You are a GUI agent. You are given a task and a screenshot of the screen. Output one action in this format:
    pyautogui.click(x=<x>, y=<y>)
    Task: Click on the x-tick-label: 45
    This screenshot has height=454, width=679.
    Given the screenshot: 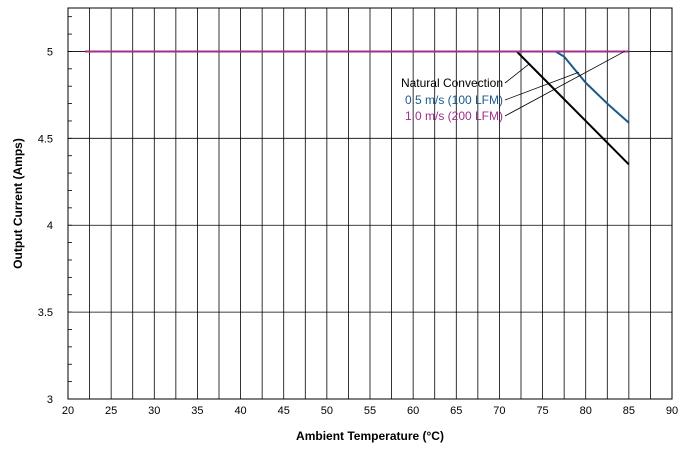 What is the action you would take?
    pyautogui.click(x=284, y=411)
    